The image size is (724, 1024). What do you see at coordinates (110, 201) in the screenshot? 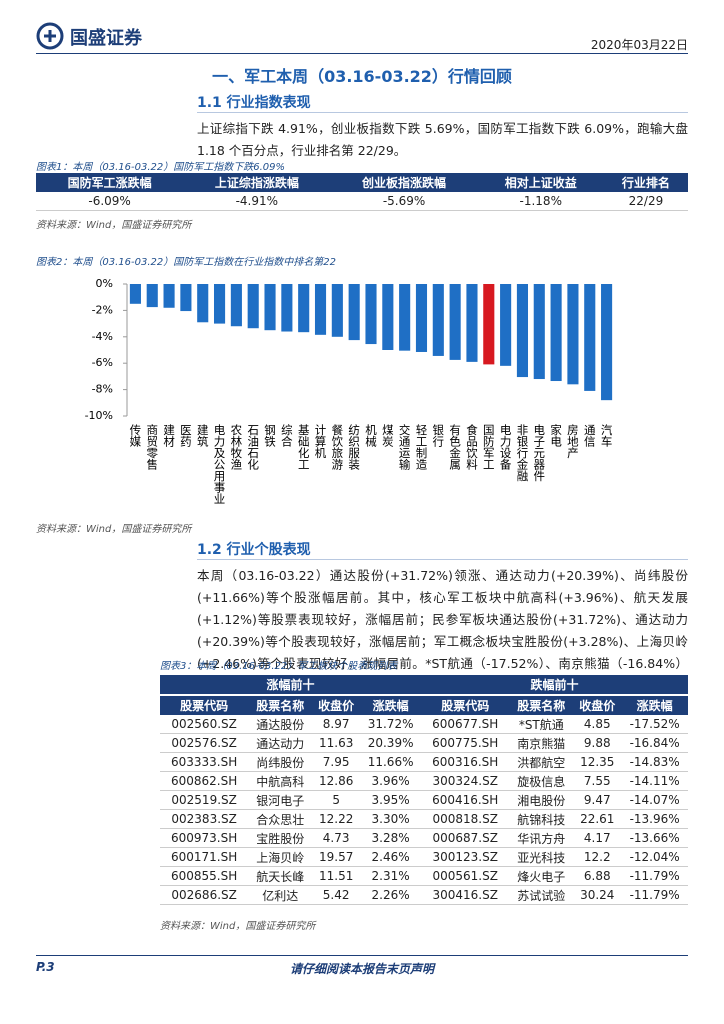
I see `table-cell: -6.09%` at bounding box center [110, 201].